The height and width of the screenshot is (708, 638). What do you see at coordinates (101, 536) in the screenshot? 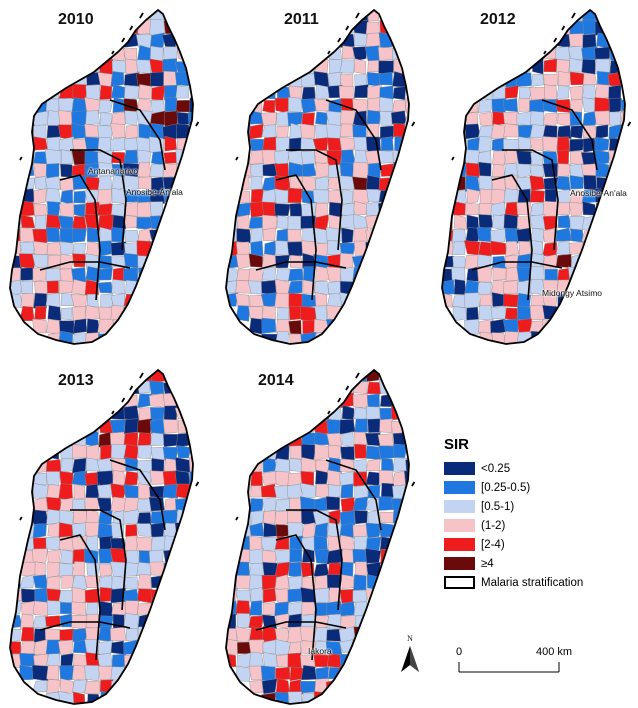
I see `island-outline` at bounding box center [101, 536].